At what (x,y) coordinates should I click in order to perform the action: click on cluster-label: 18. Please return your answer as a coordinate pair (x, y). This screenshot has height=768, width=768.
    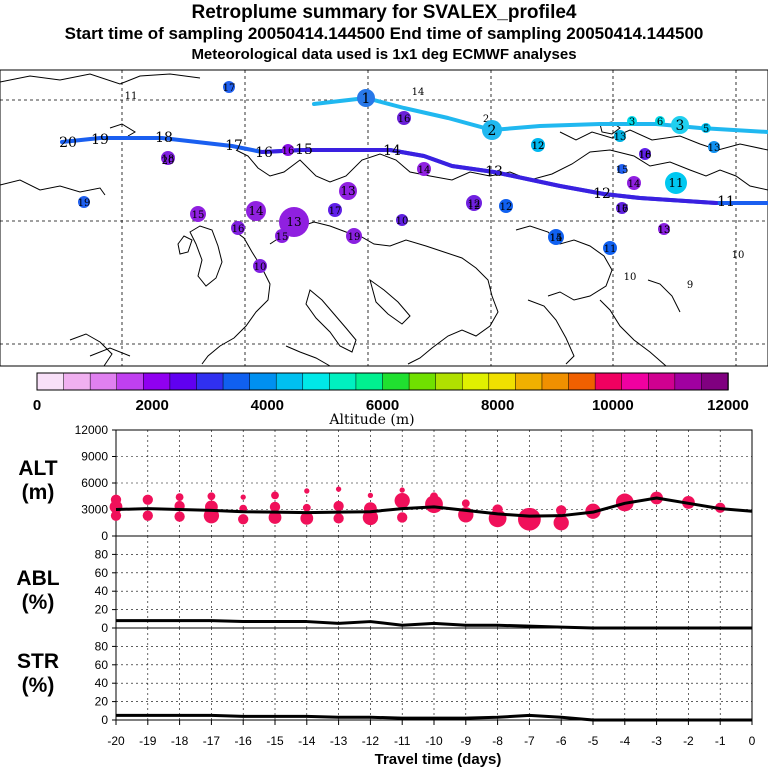
    Looking at the image, I should click on (168, 159).